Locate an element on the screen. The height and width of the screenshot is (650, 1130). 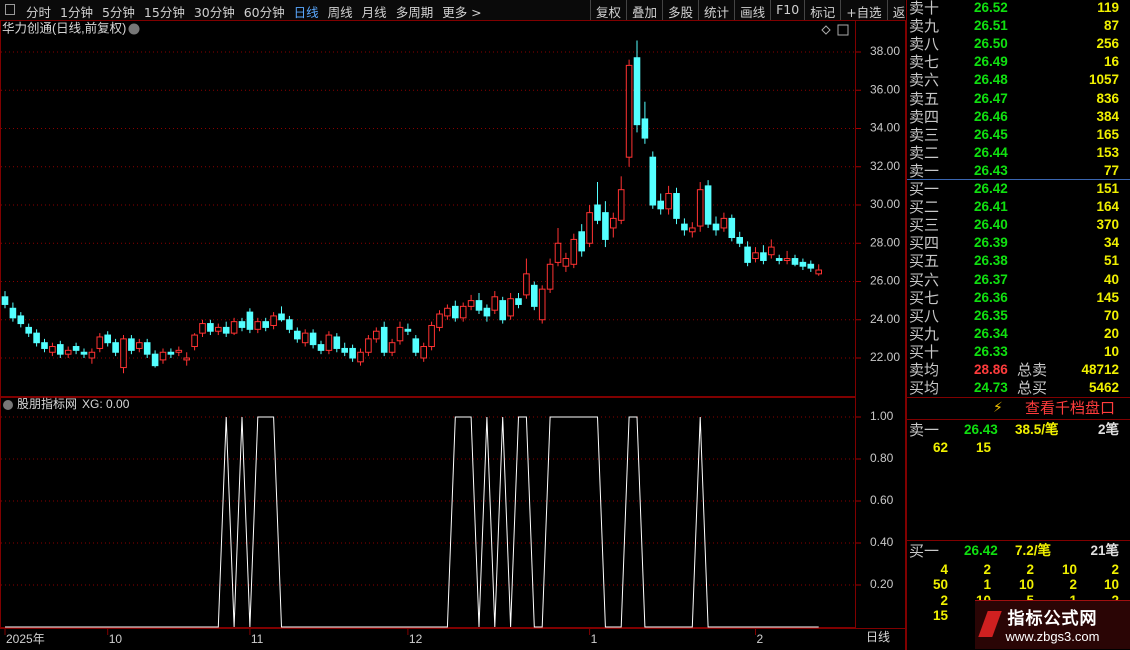
watermark-url: www.zbgs3.com is located at coordinates (1052, 636).